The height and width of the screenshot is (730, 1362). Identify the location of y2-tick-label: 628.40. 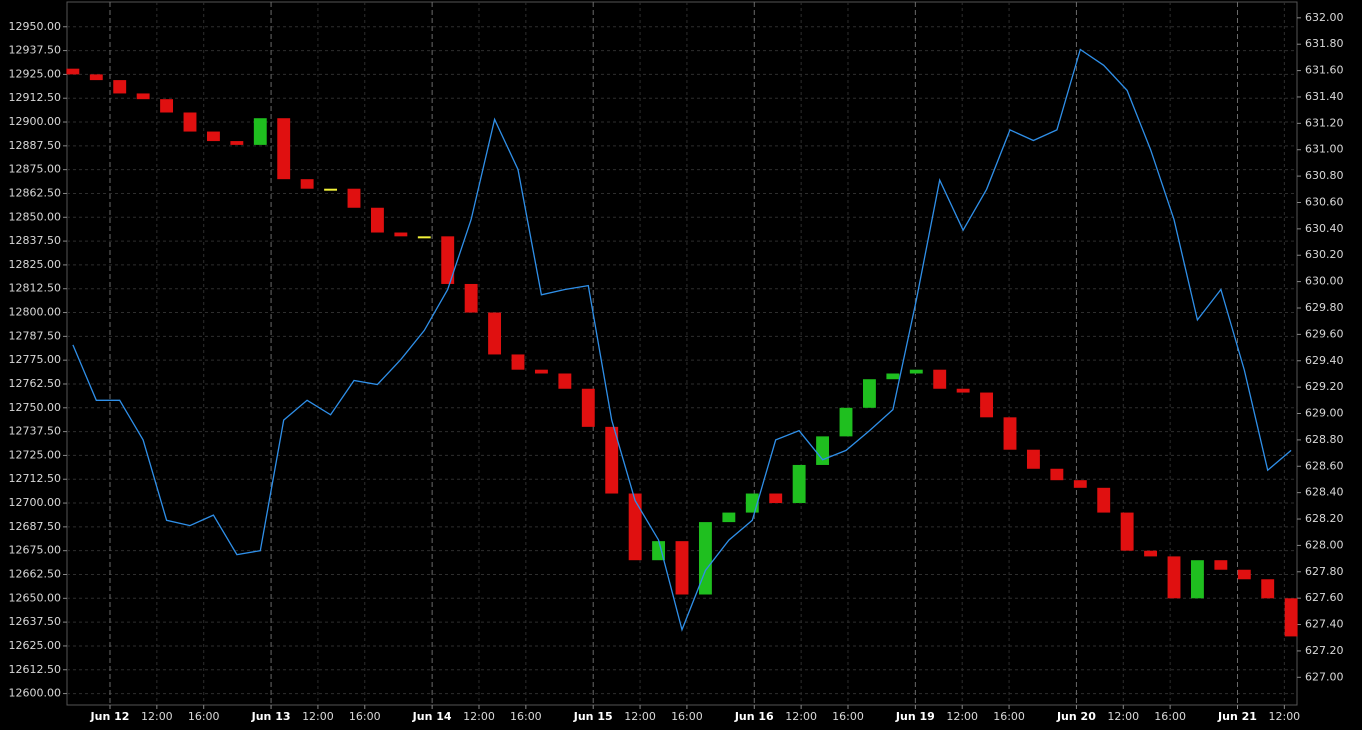
(1324, 492).